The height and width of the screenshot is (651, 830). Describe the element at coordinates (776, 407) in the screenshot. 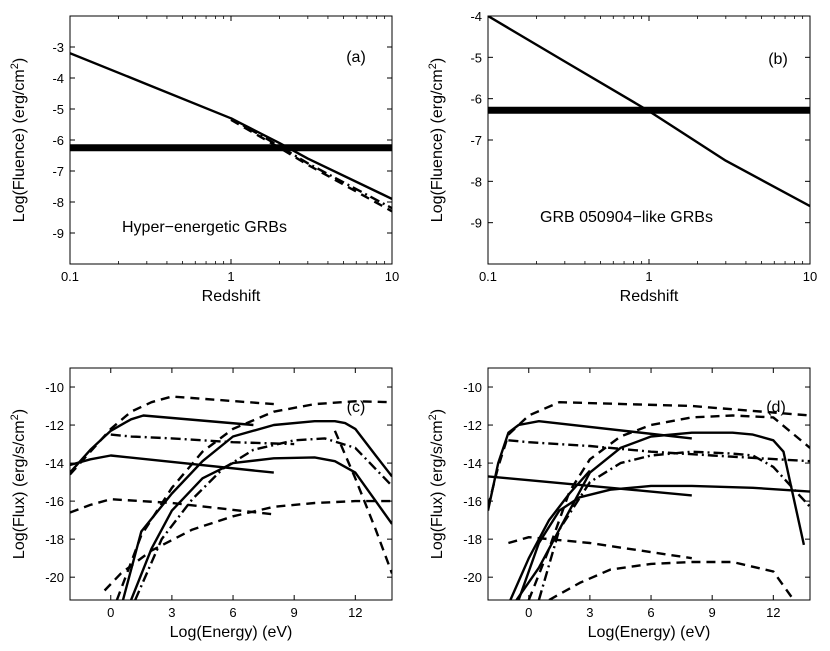

I see `panel-label-d: (d)` at that location.